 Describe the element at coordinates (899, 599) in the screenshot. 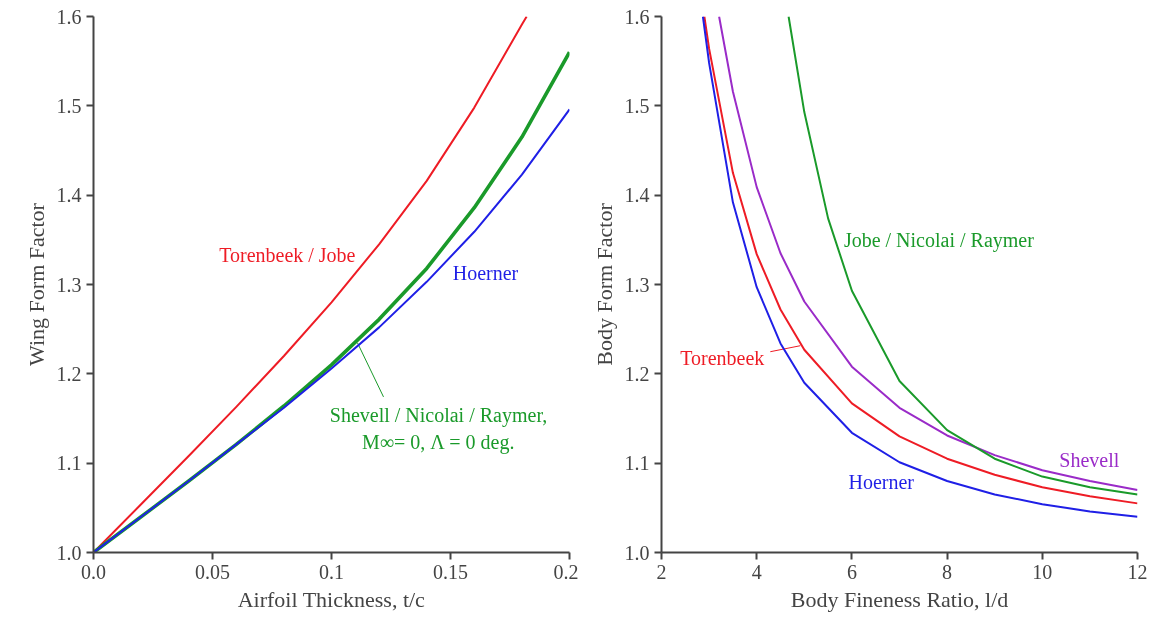

I see `x-axis-title: Body Fineness Ratio, l/d` at that location.